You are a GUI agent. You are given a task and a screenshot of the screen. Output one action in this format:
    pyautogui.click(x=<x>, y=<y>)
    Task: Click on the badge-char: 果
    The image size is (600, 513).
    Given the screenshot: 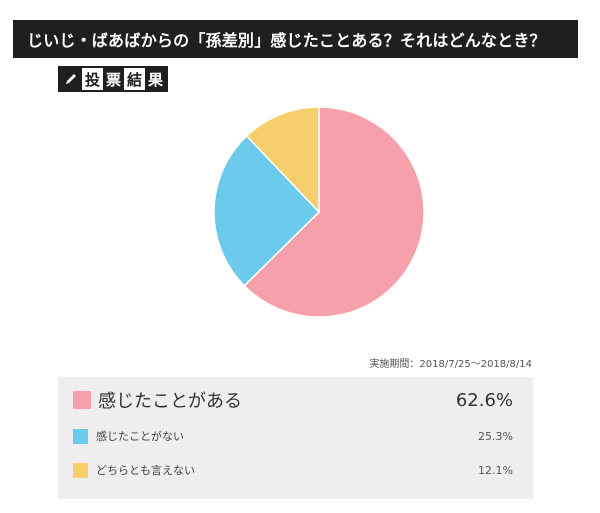 What is the action you would take?
    pyautogui.click(x=155, y=79)
    